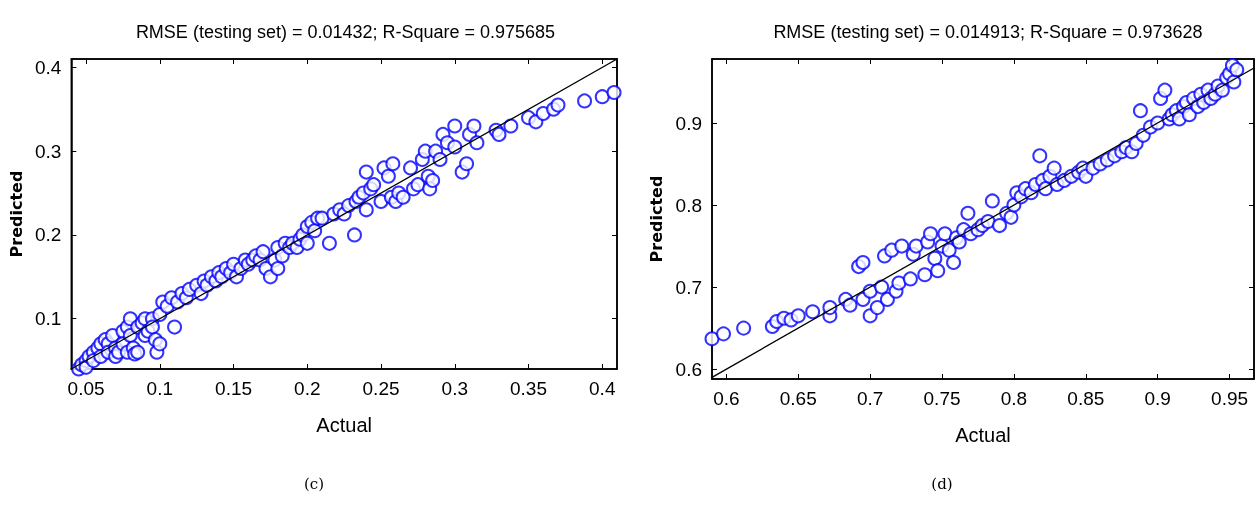  I want to click on x-tick-label: 0.05, so click(86, 388).